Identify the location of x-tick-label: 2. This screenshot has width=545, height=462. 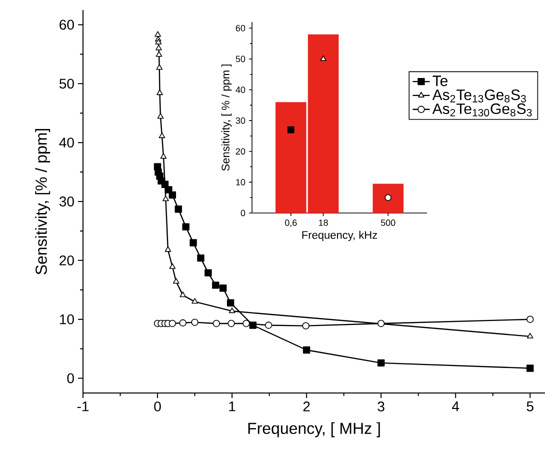
(306, 407).